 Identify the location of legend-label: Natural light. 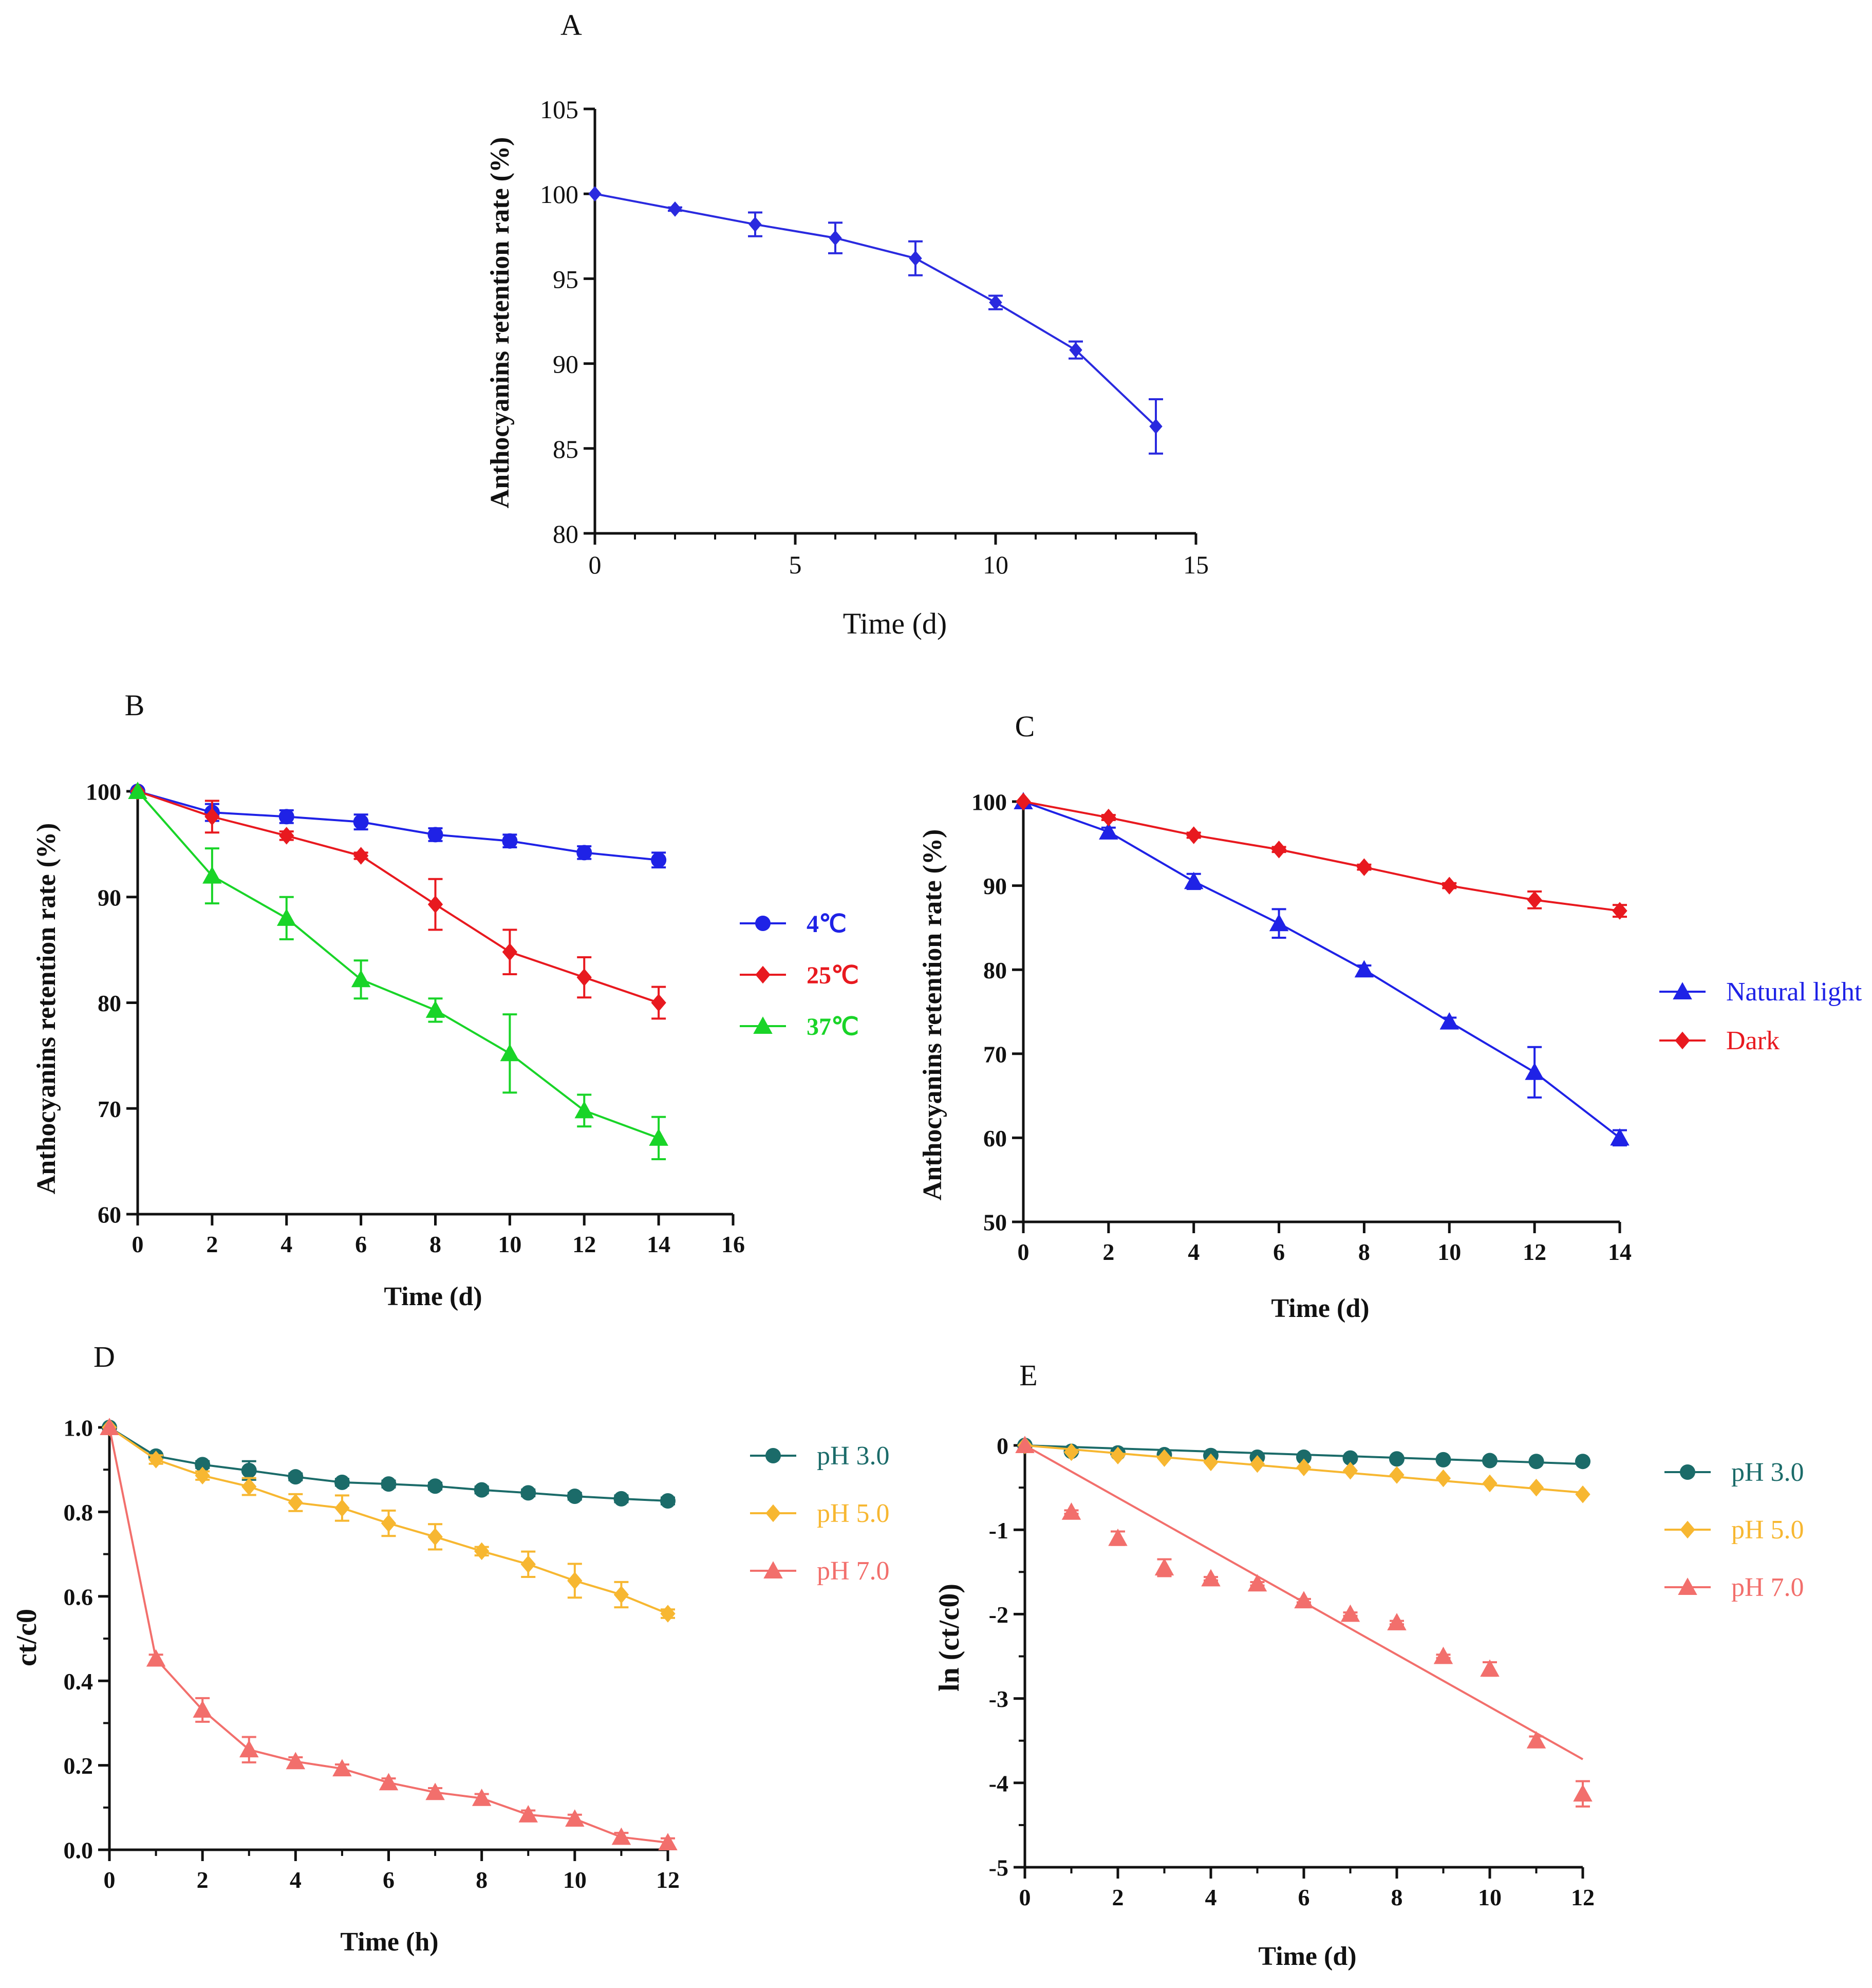
(1794, 992).